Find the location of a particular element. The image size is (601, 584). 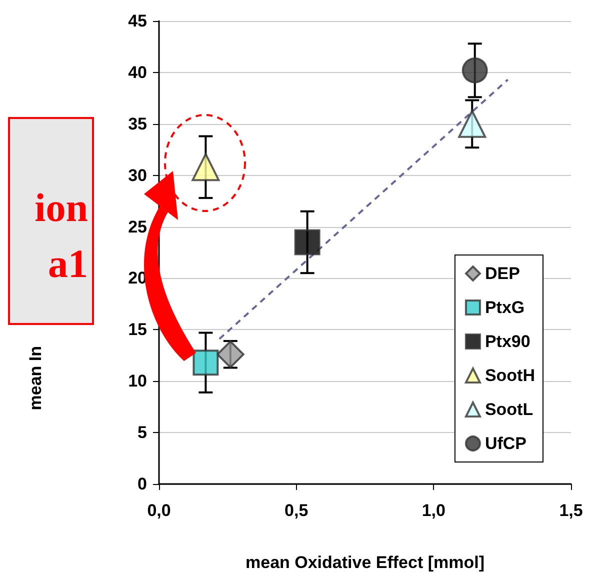

x-tick-label: 1,5 is located at coordinates (571, 510).